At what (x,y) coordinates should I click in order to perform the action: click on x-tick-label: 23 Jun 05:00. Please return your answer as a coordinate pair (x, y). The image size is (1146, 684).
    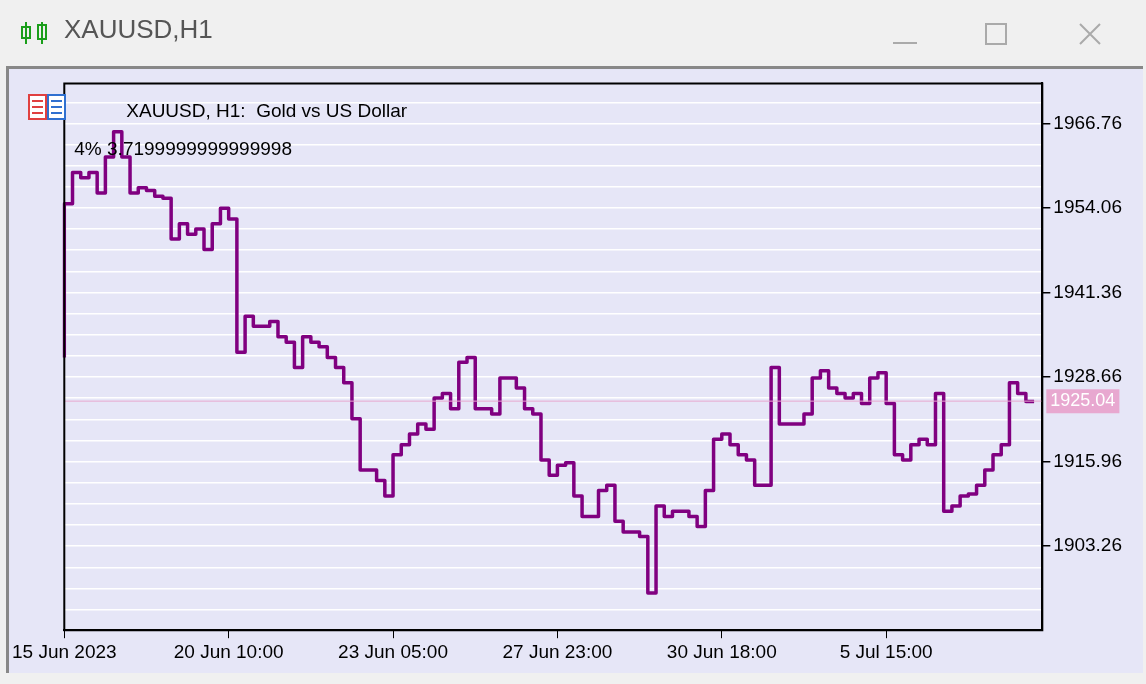
    Looking at the image, I should click on (393, 651).